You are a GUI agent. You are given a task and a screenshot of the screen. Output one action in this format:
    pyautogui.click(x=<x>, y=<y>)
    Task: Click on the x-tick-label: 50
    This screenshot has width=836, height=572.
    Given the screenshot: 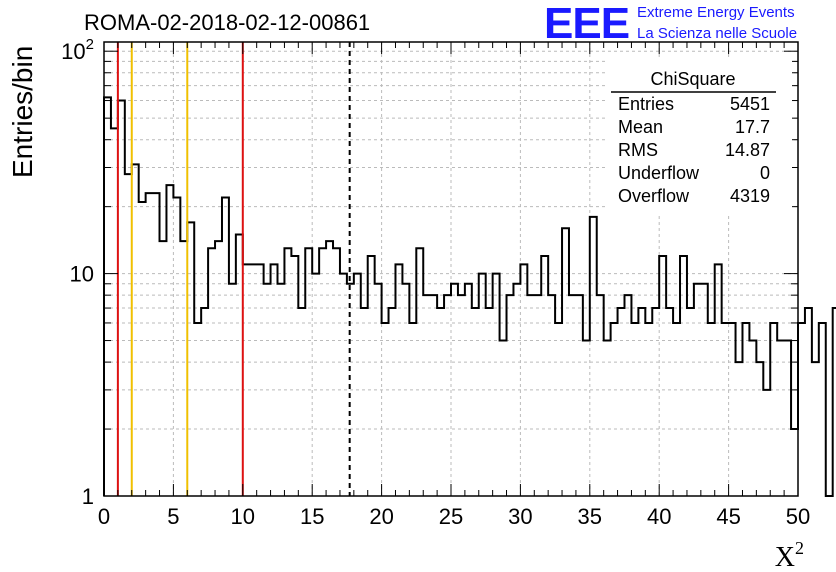 What is the action you would take?
    pyautogui.click(x=798, y=516)
    